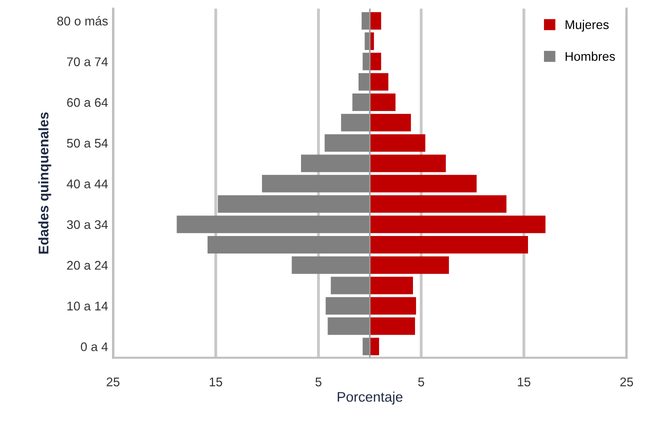 This screenshot has width=646, height=431. Describe the element at coordinates (82, 21) in the screenshot. I see `y-tick-label: 80 o más` at that location.